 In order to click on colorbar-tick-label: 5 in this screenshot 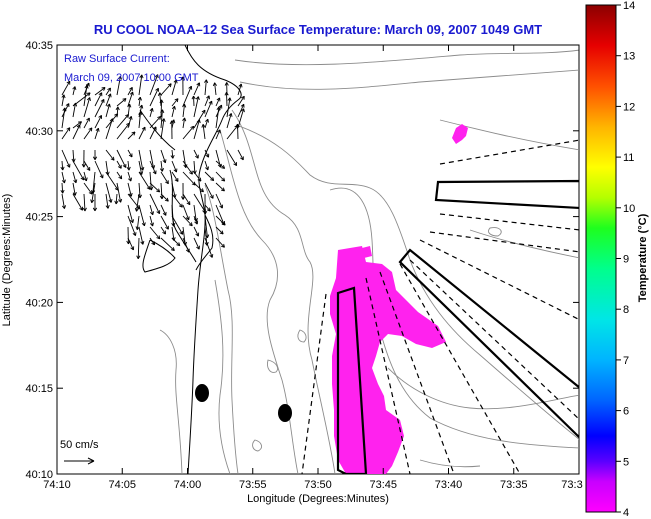, I will do `click(626, 462)`.